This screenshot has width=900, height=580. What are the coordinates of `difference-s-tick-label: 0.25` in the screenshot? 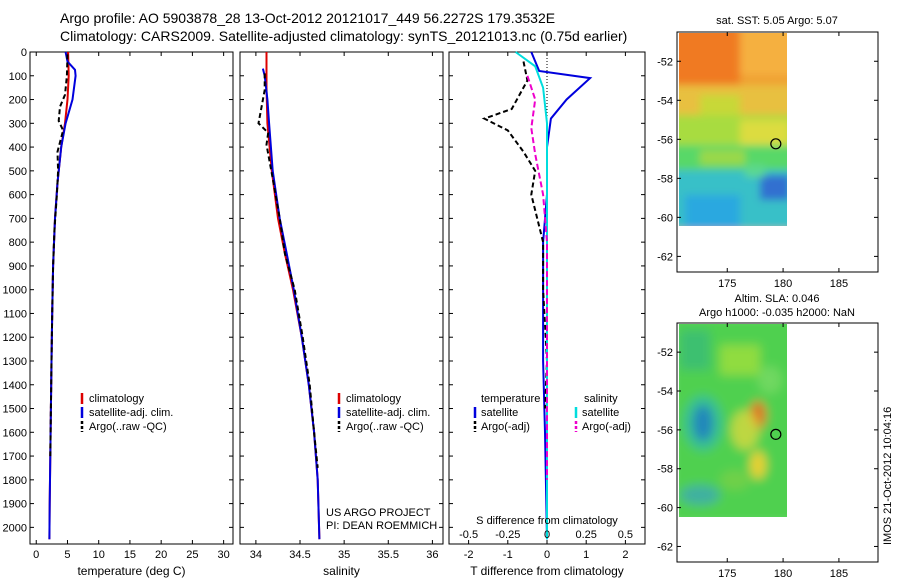 It's located at (585, 535).